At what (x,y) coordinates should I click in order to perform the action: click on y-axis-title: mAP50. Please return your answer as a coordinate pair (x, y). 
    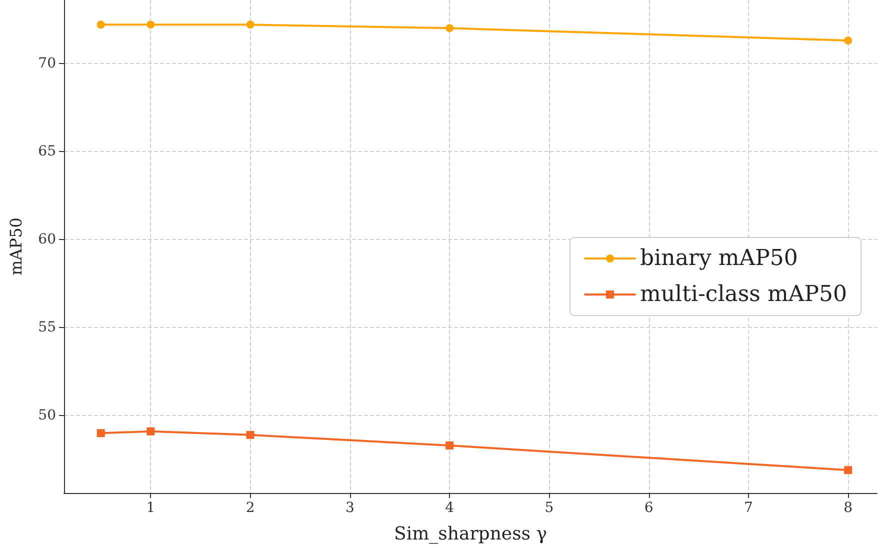
    Looking at the image, I should click on (16, 247).